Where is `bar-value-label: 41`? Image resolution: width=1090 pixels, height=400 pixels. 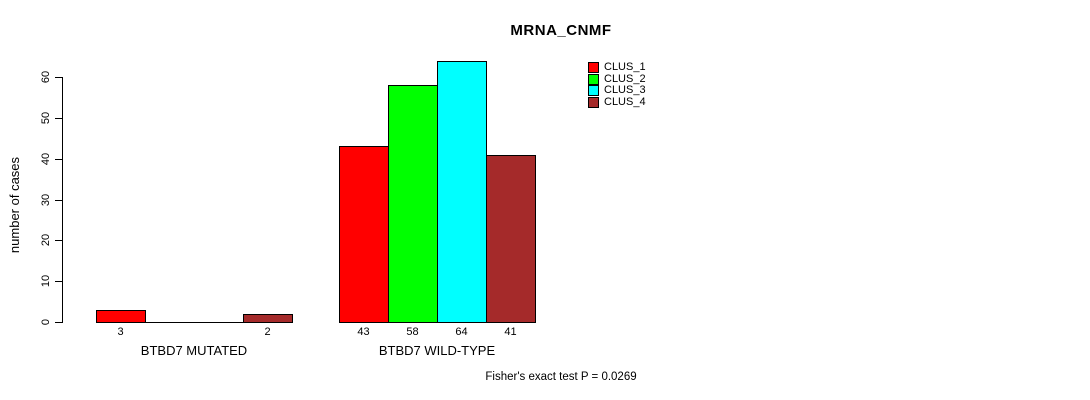 bar-value-label: 41 is located at coordinates (510, 332).